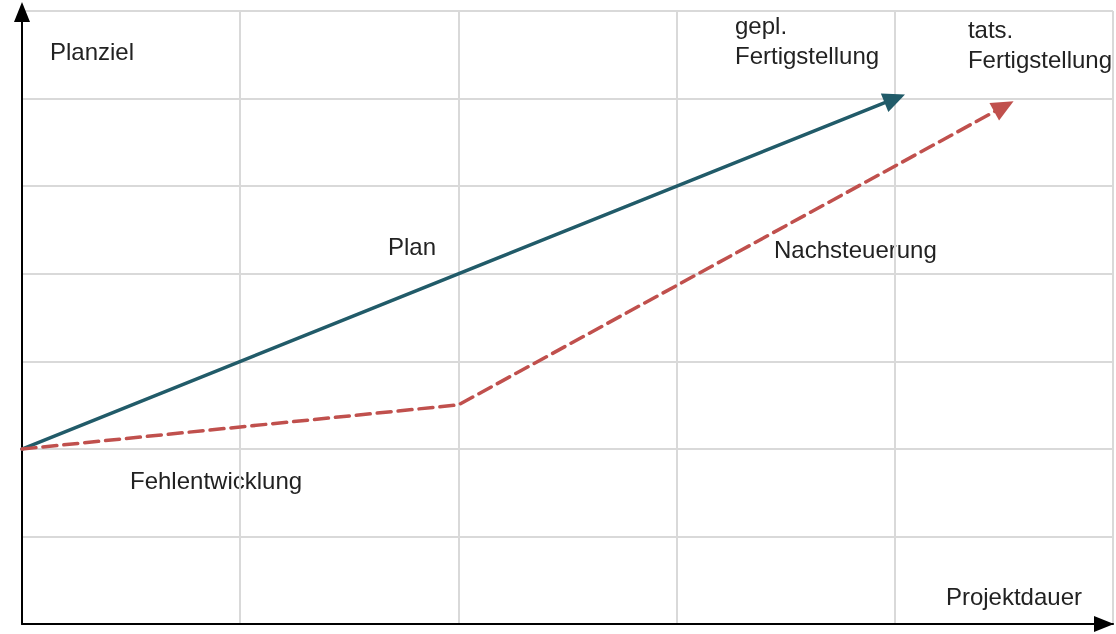 This screenshot has width=1116, height=634. Describe the element at coordinates (412, 246) in the screenshot. I see `series-label: Plan` at that location.